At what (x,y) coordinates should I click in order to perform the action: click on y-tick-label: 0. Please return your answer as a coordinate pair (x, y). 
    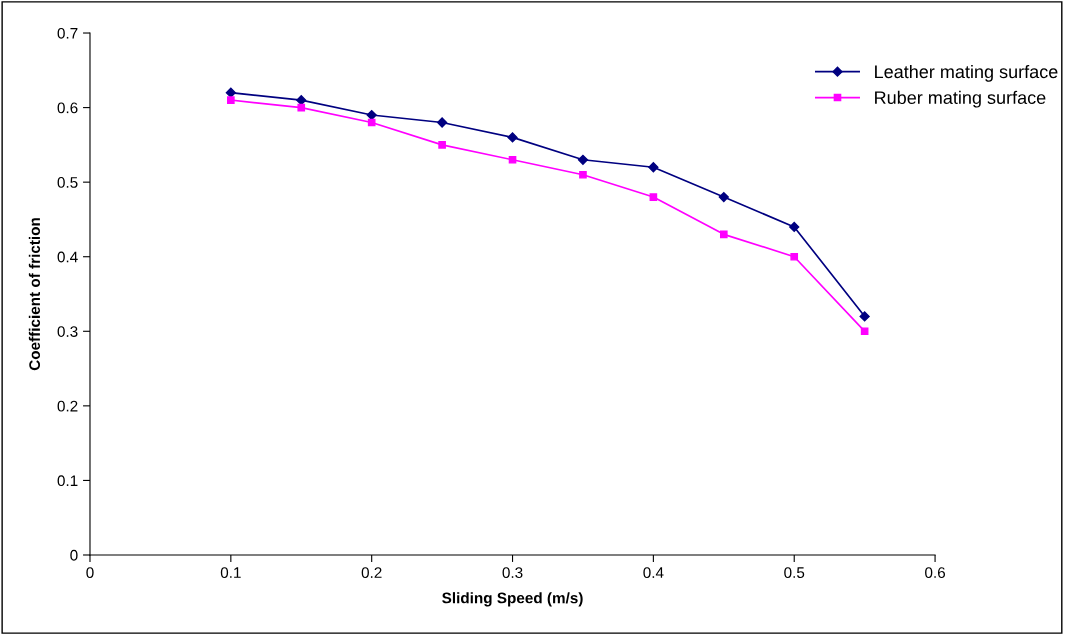
    Looking at the image, I should click on (74, 555).